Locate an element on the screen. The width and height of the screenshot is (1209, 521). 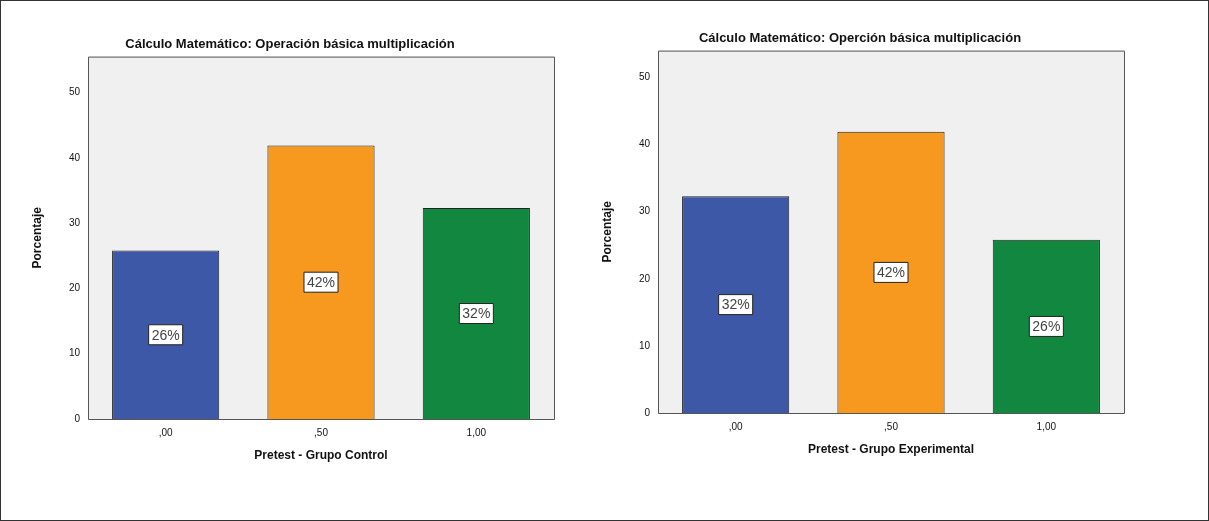
x-axis-title: Pretest - Grupo Control is located at coordinates (321, 455).